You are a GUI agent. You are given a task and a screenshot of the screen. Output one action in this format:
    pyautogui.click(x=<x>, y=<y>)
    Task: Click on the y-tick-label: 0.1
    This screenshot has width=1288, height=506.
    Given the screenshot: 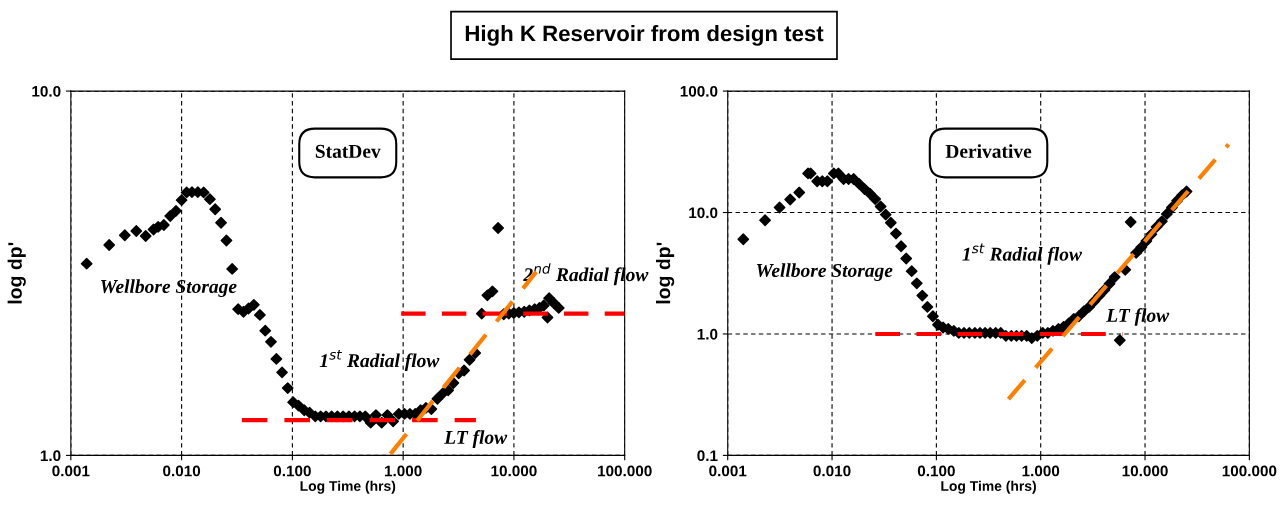 What is the action you would take?
    pyautogui.click(x=707, y=456)
    